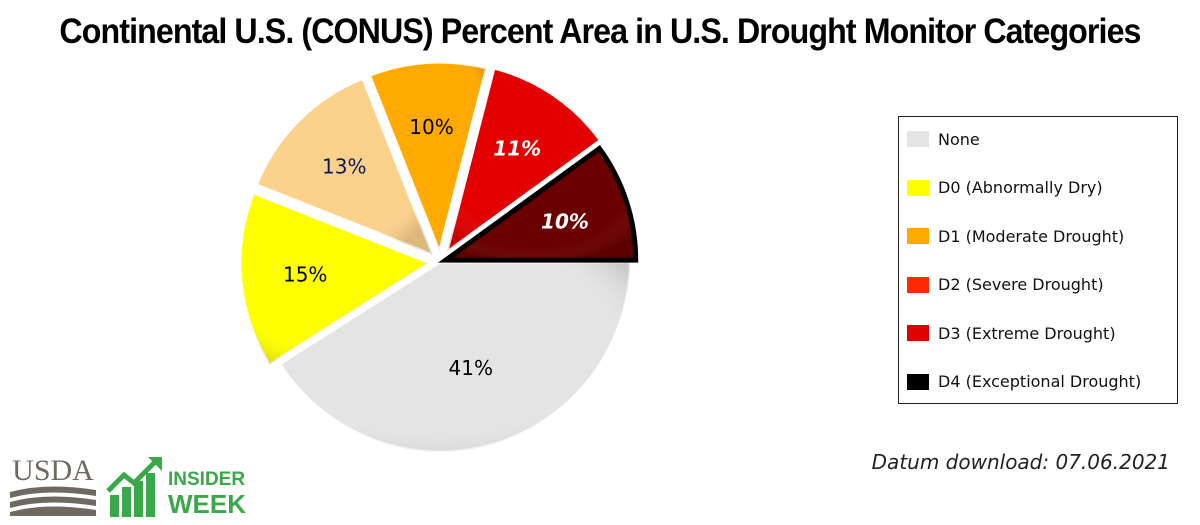  I want to click on legend-item: D4 (Exceptional Drought), so click(1024, 382).